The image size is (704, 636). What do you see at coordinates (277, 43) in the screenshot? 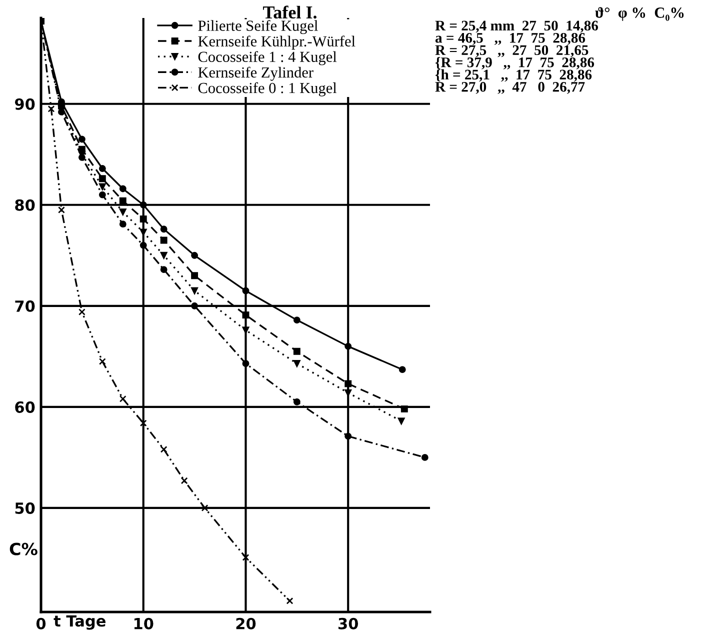
I see `legend-label: Kernseife Kühlpr.-Würfel` at bounding box center [277, 43].